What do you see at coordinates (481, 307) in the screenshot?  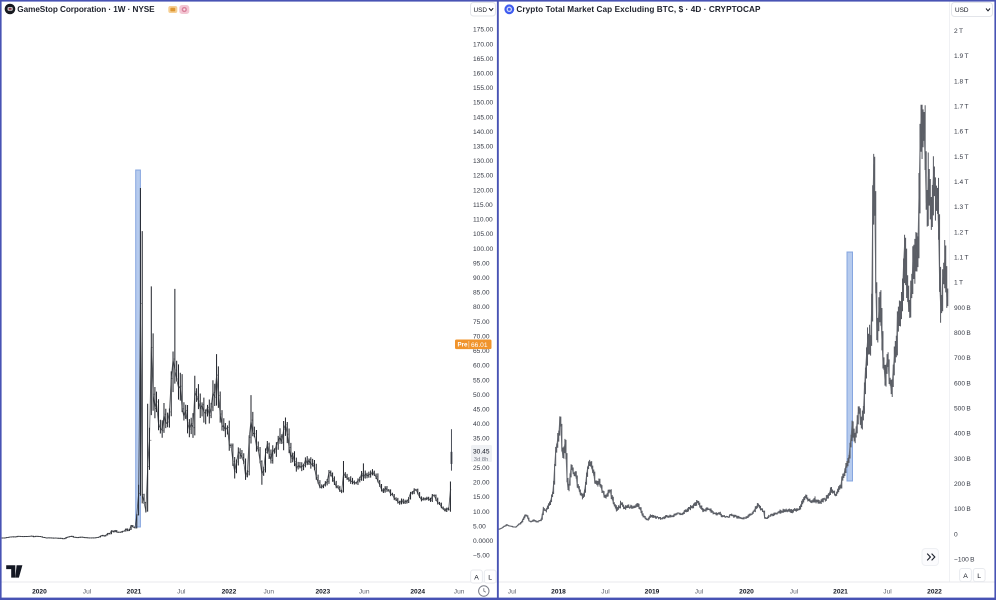 I see `svg-text: 80.00` at bounding box center [481, 307].